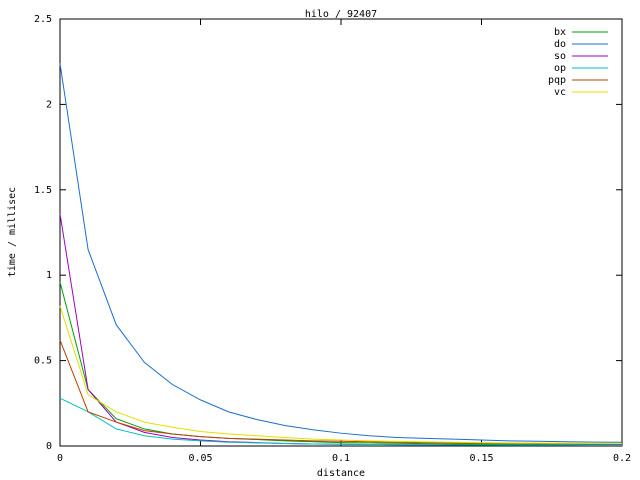 This screenshot has width=640, height=480. What do you see at coordinates (622, 458) in the screenshot?
I see `x-tick-label: 0.2` at bounding box center [622, 458].